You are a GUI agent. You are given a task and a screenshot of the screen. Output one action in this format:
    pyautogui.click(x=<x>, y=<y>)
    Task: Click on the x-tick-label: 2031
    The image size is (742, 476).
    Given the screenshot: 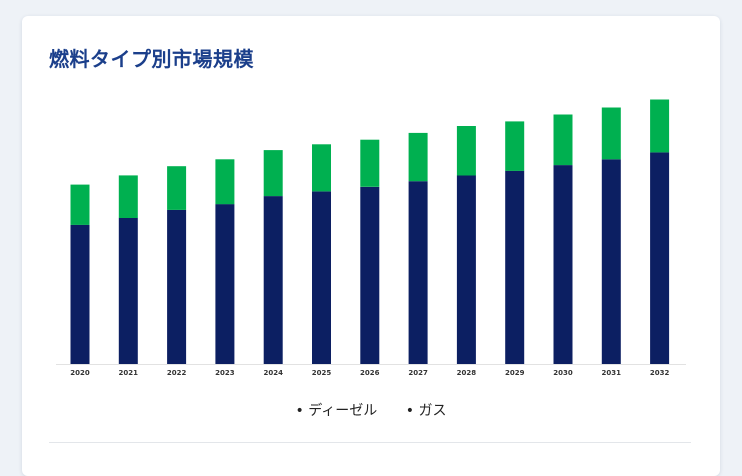 What is the action you would take?
    pyautogui.click(x=612, y=373)
    